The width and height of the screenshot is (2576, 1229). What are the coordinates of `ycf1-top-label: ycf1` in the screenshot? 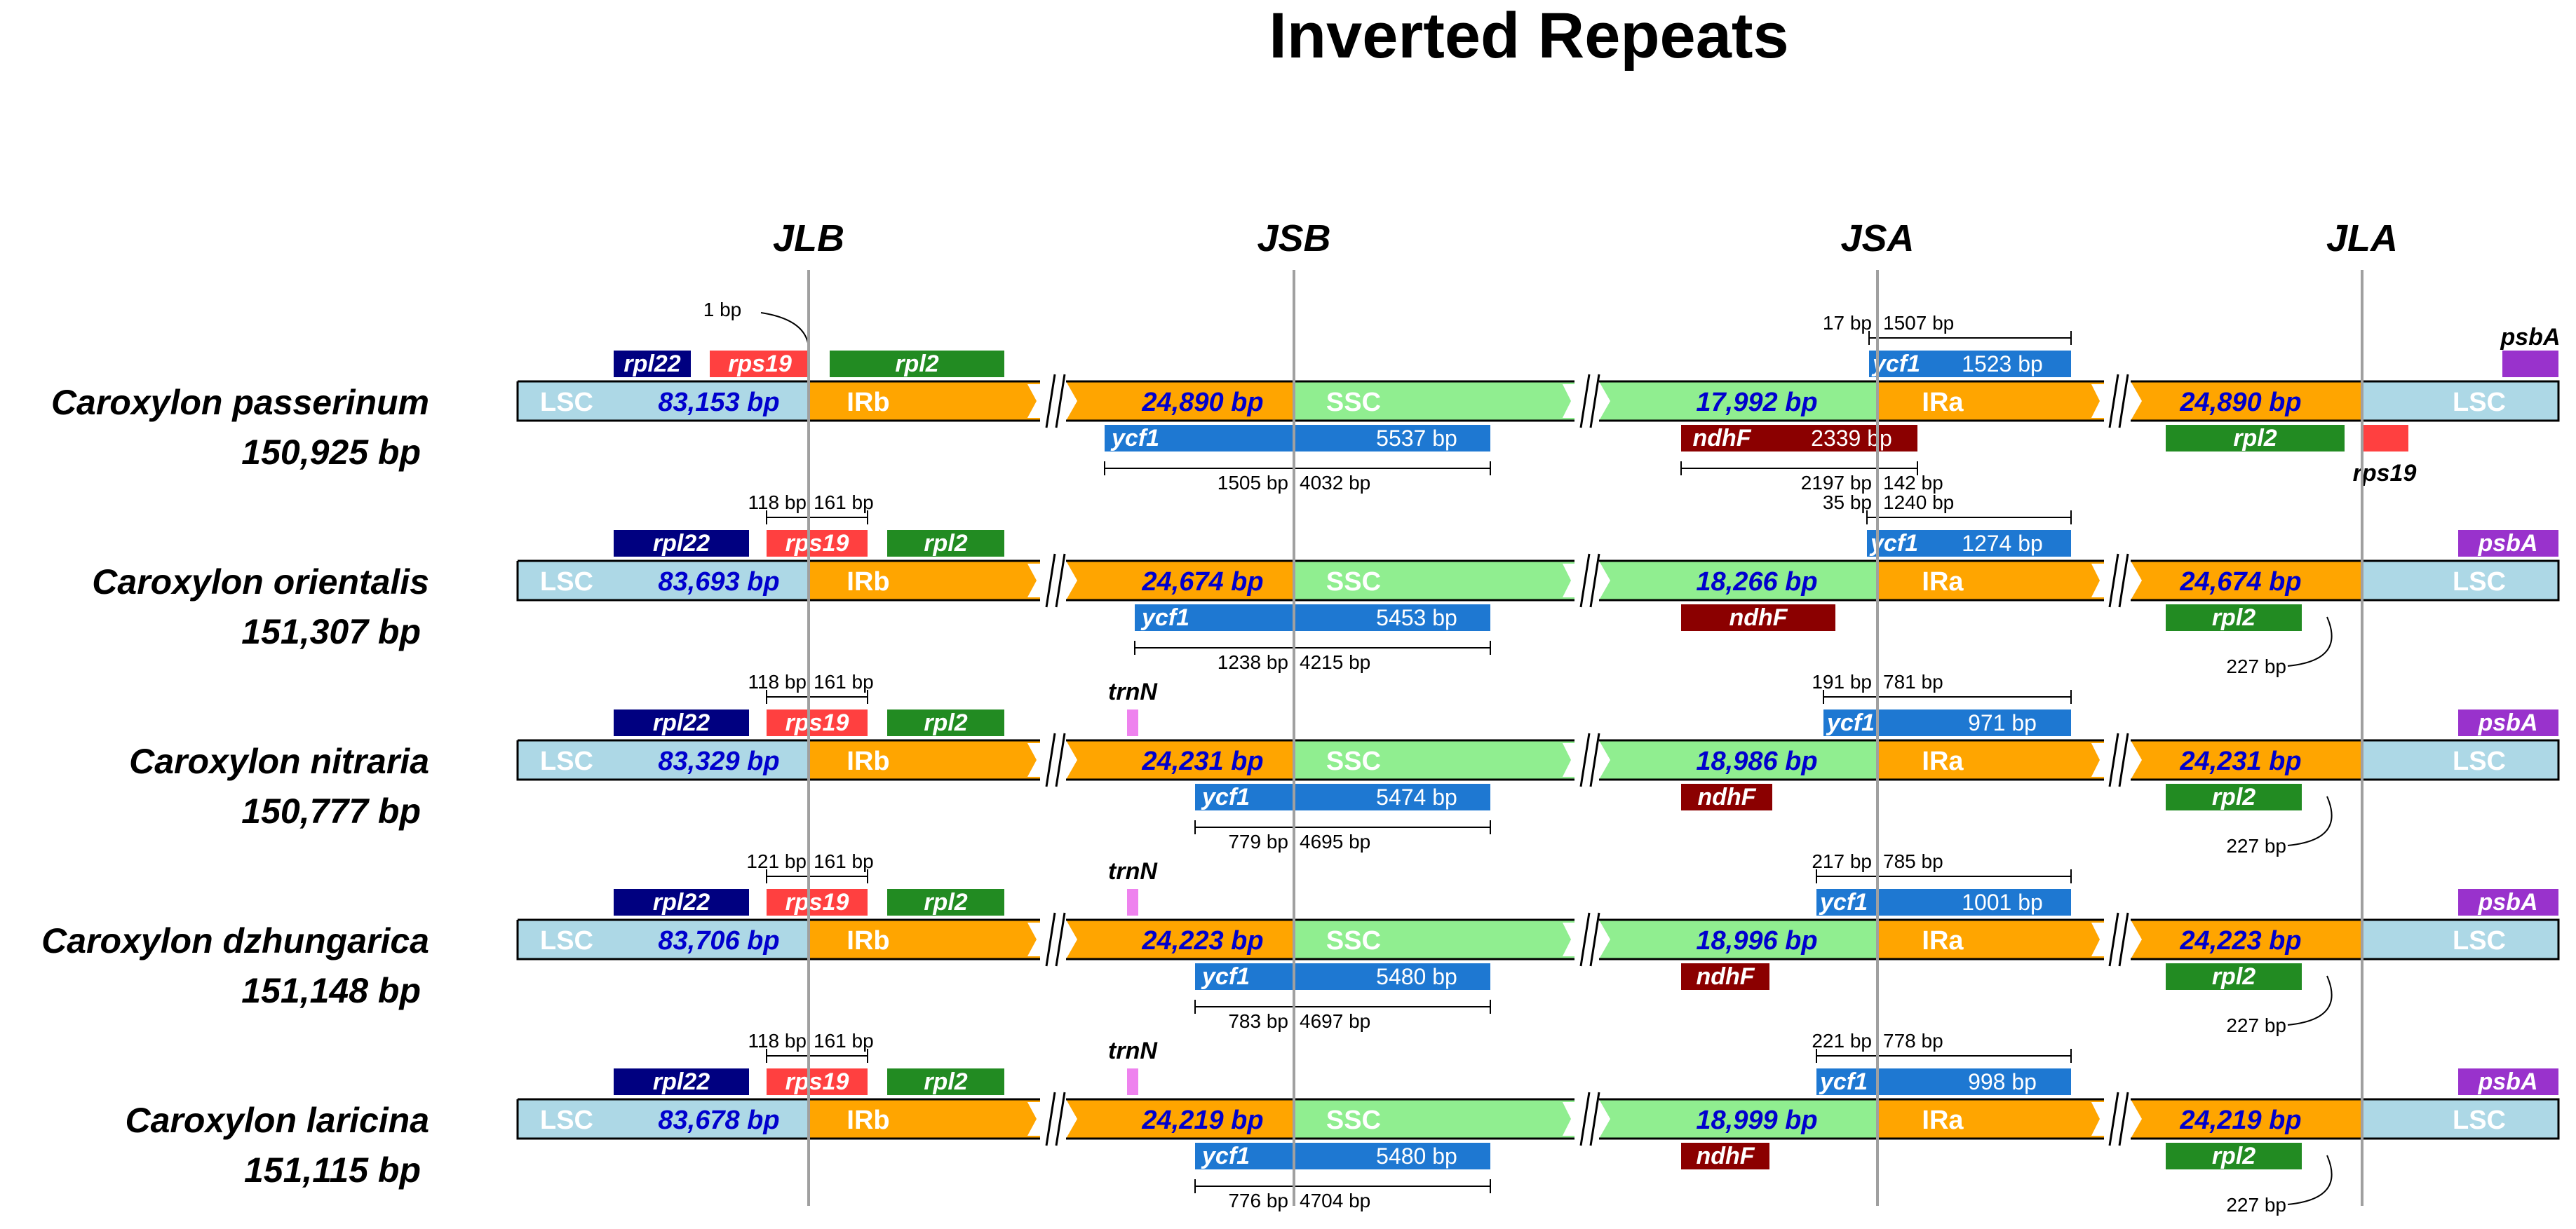 It's located at (1895, 364).